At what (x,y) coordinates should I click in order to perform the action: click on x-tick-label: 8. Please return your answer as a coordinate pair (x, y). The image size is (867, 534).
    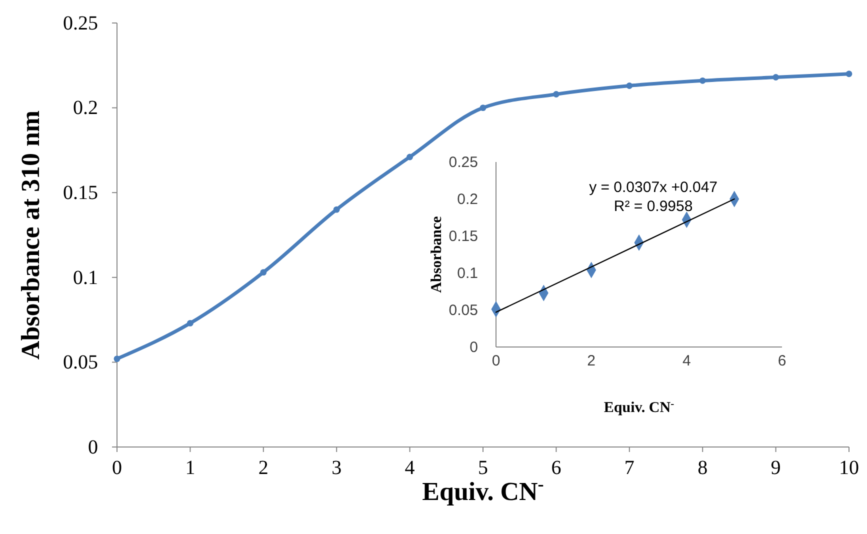
    Looking at the image, I should click on (703, 468).